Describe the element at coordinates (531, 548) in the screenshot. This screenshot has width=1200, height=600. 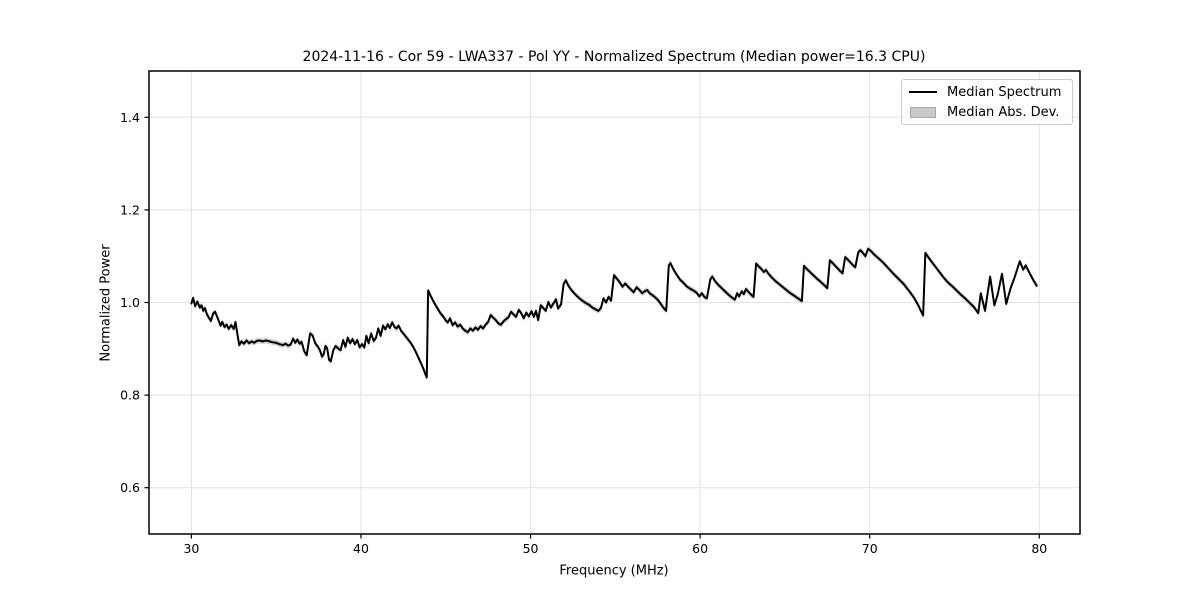
I see `x-tick-label: 50` at that location.